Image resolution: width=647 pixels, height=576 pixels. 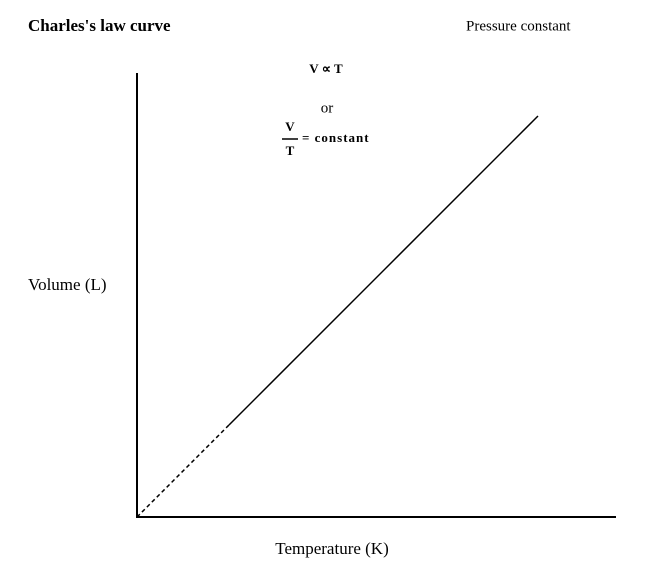 I want to click on condition: Pressure constant, so click(x=518, y=26).